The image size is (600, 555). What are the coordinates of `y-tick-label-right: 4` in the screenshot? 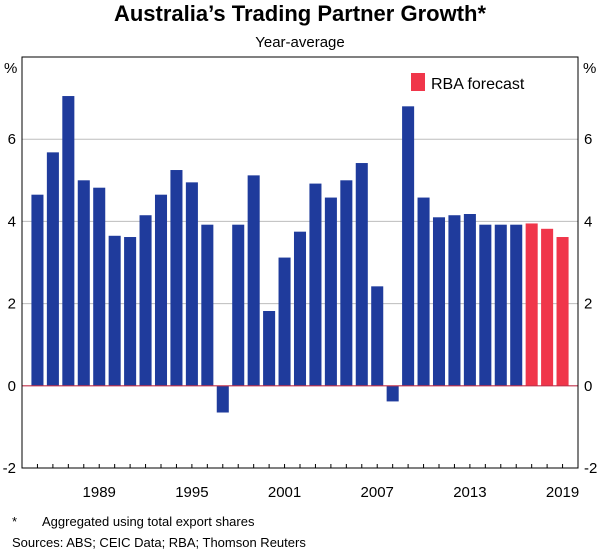 It's located at (588, 221).